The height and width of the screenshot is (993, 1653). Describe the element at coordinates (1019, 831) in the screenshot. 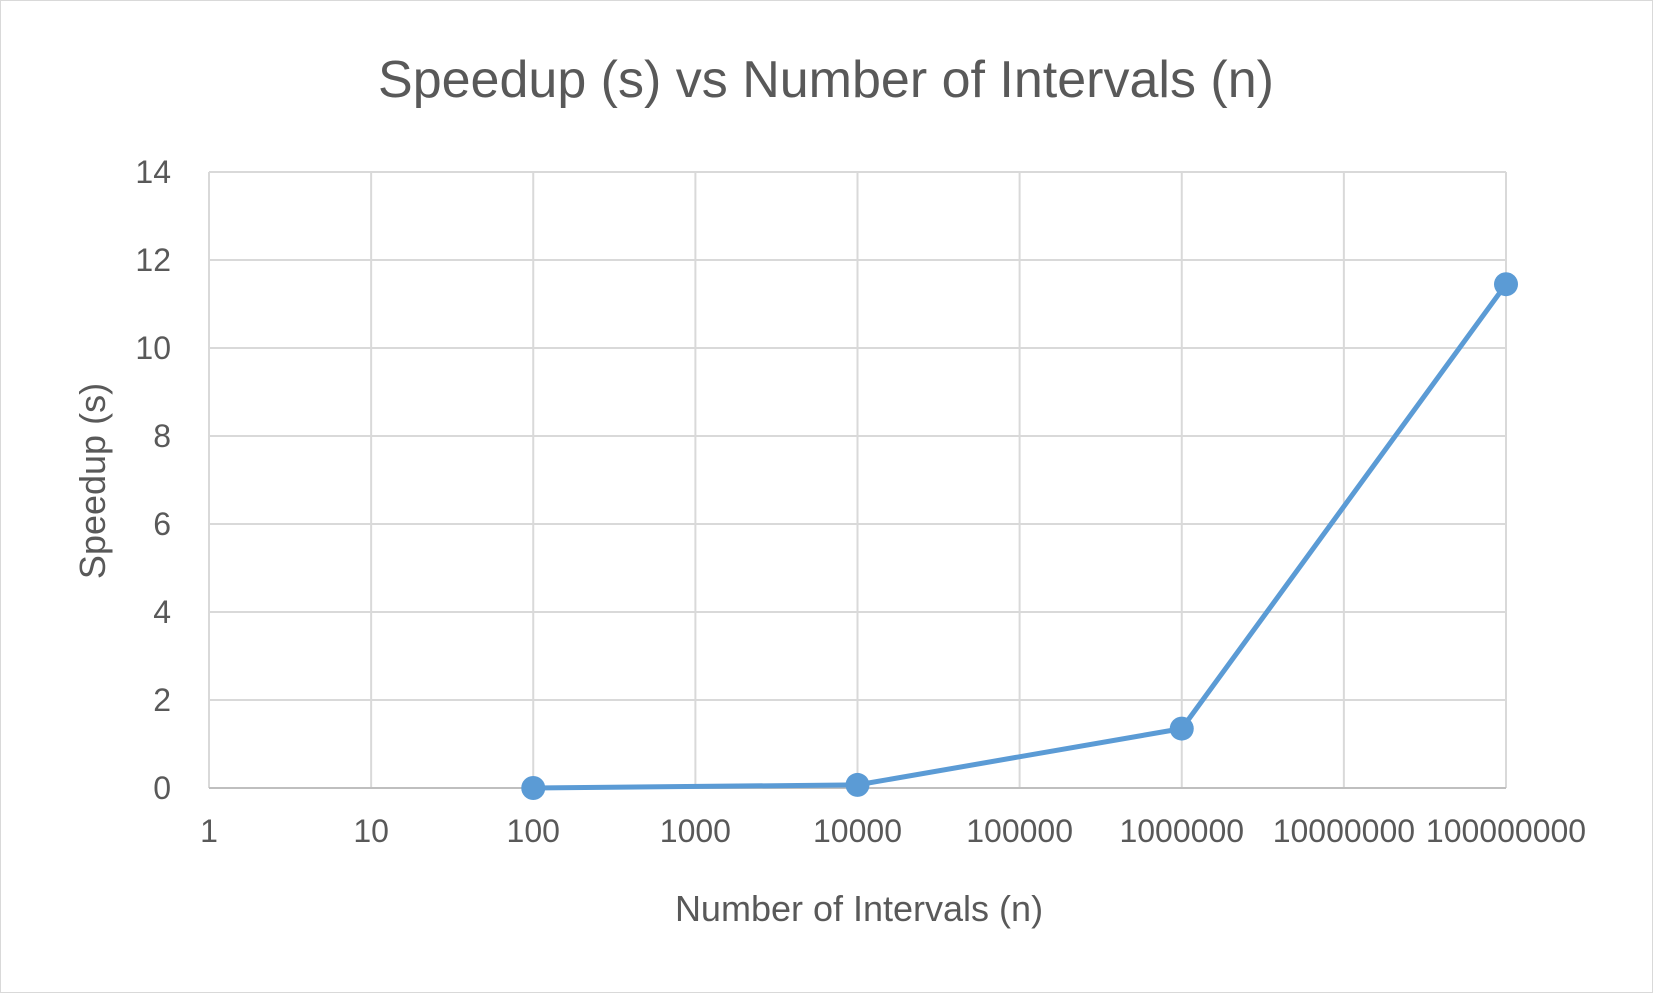

I see `x-tick-label: 100000` at that location.